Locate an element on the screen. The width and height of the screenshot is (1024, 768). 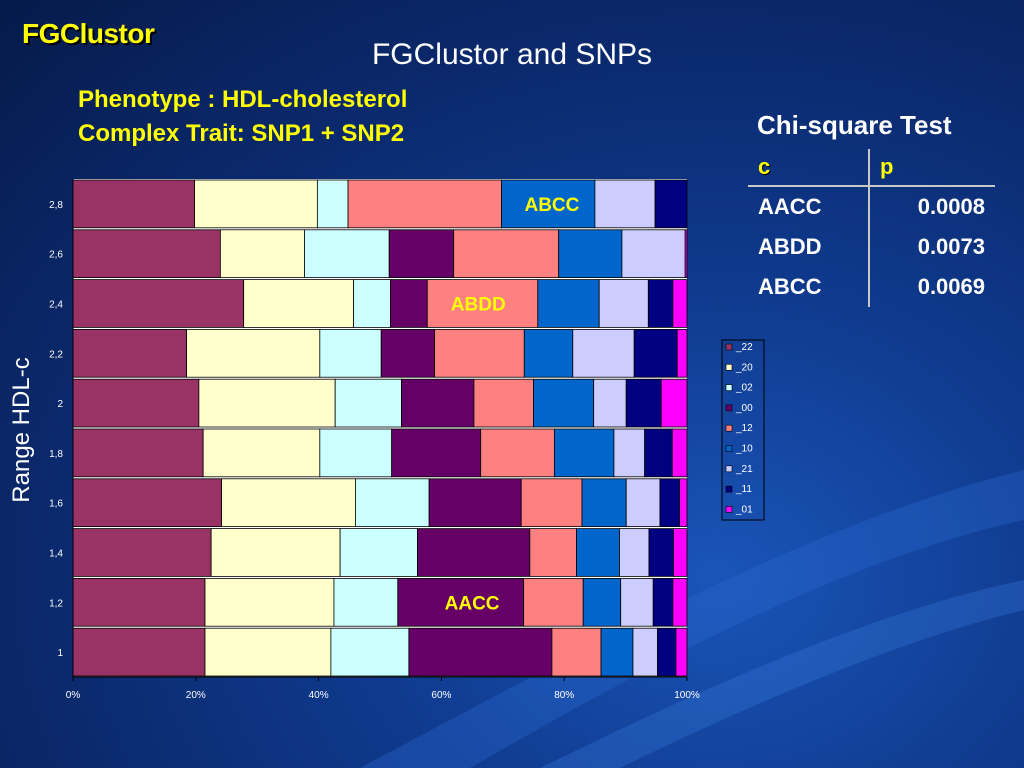
header-c: c is located at coordinates (809, 168).